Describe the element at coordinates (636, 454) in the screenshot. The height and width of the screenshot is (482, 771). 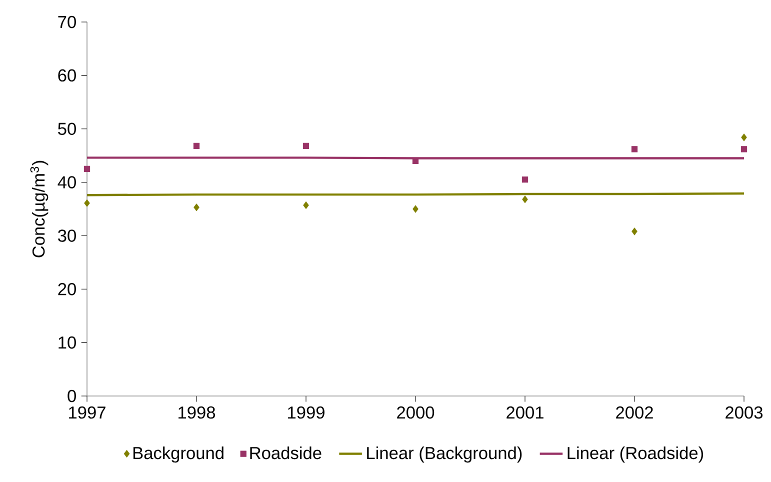
I see `legend-label: Linear (Roadside)` at that location.